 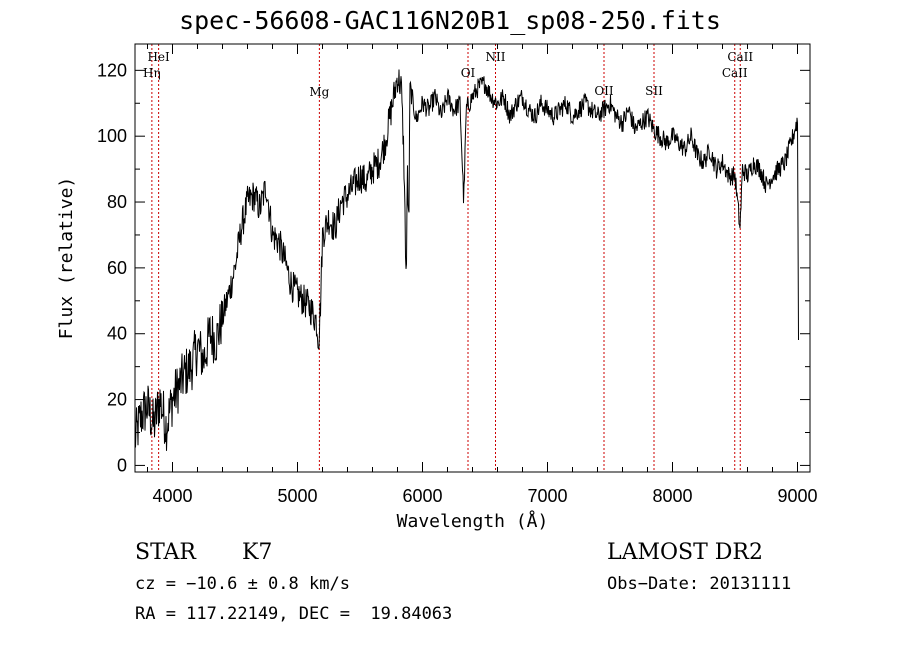 I want to click on object-class: STAR, so click(x=165, y=552).